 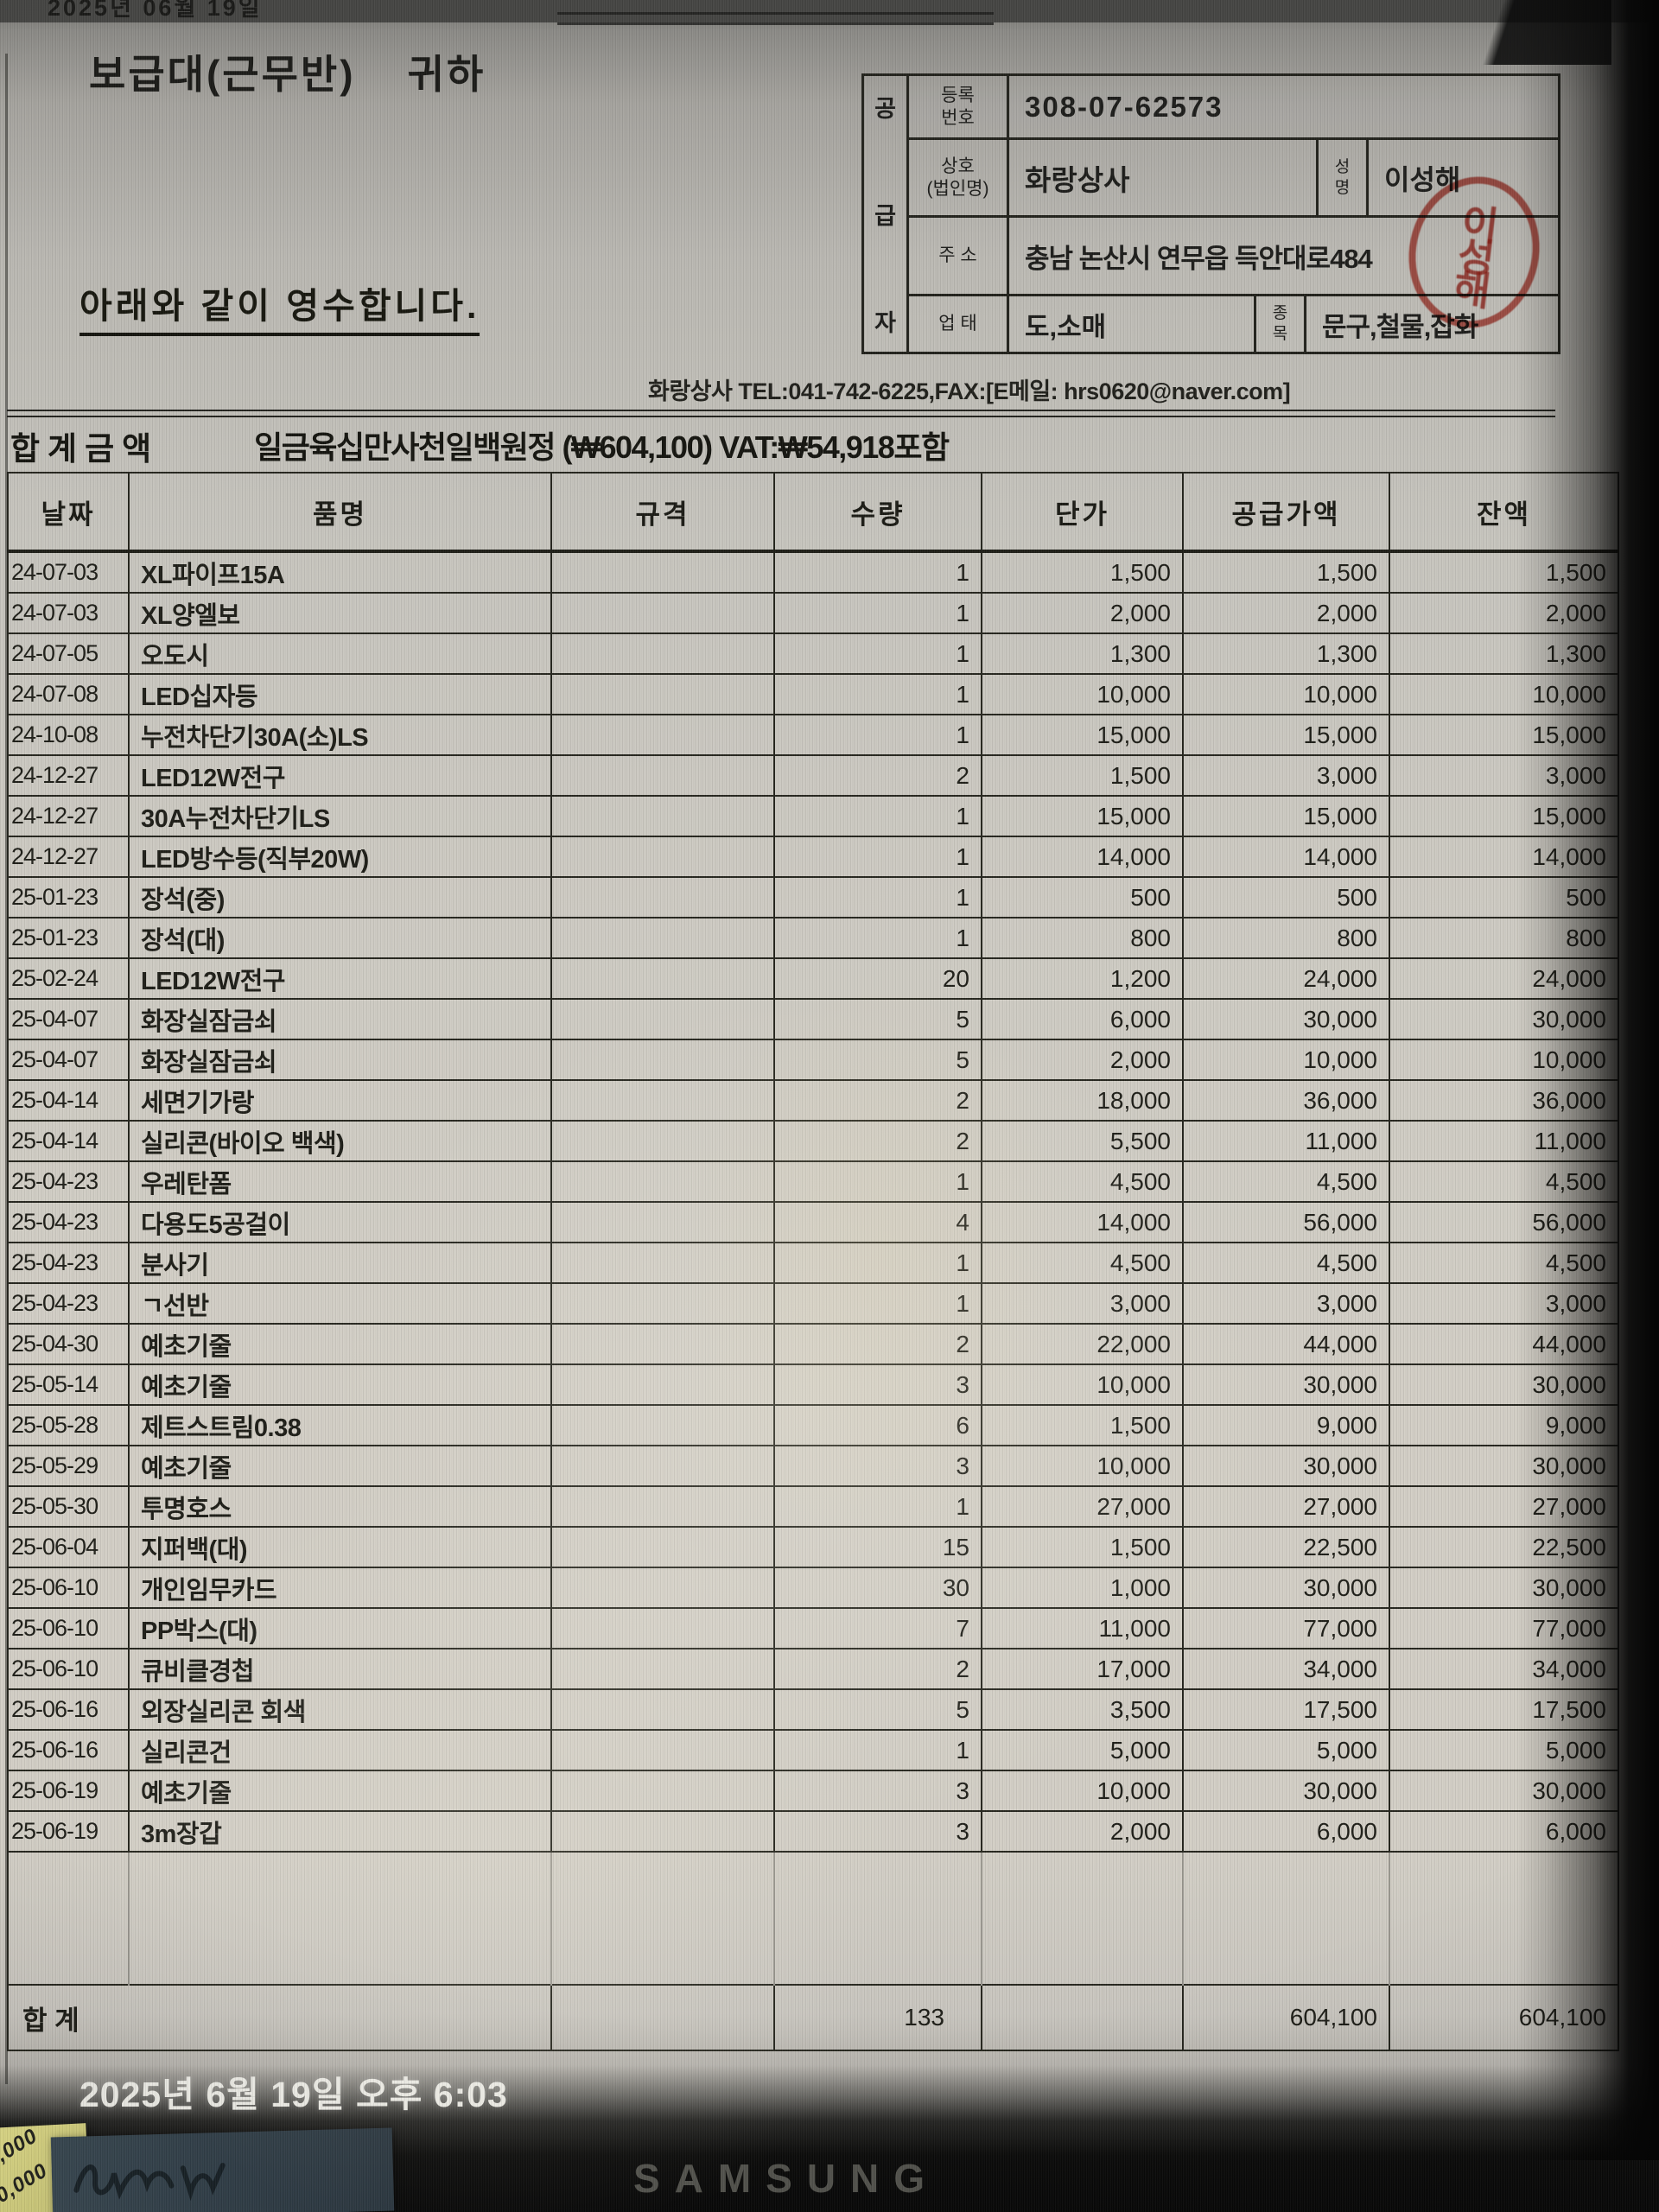 I want to click on handwritten-scribble, so click(x=149, y=2182).